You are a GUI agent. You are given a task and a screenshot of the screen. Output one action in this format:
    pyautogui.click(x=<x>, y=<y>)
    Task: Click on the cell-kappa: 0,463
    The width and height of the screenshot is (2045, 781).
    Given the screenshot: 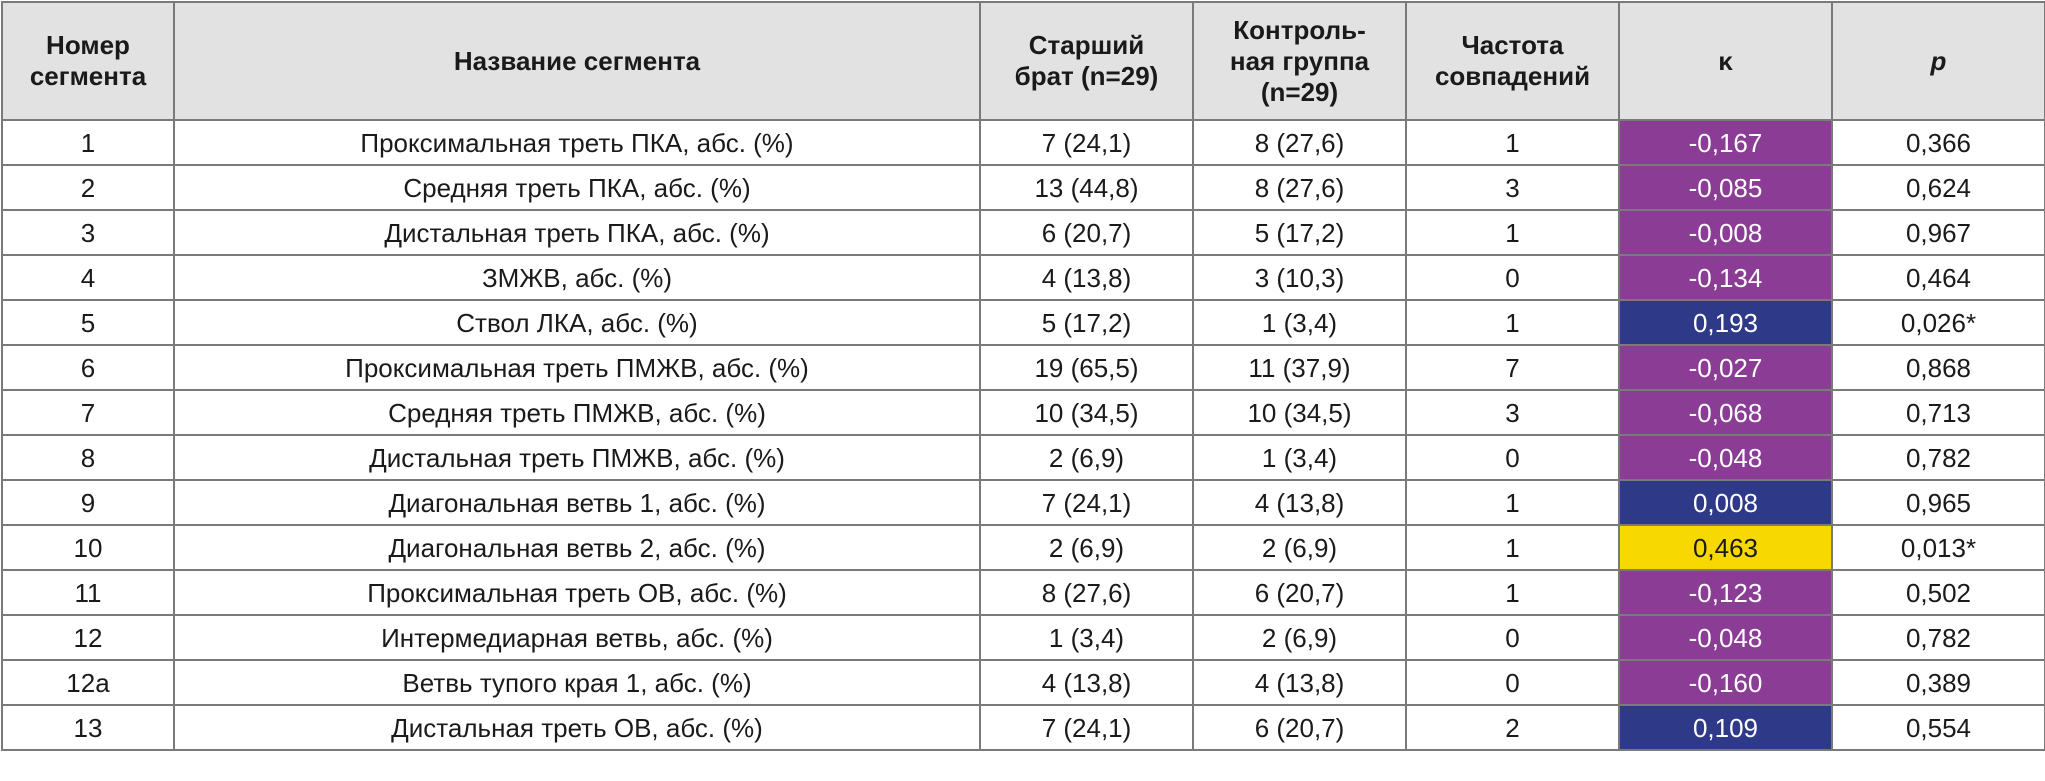 What is the action you would take?
    pyautogui.click(x=1725, y=547)
    